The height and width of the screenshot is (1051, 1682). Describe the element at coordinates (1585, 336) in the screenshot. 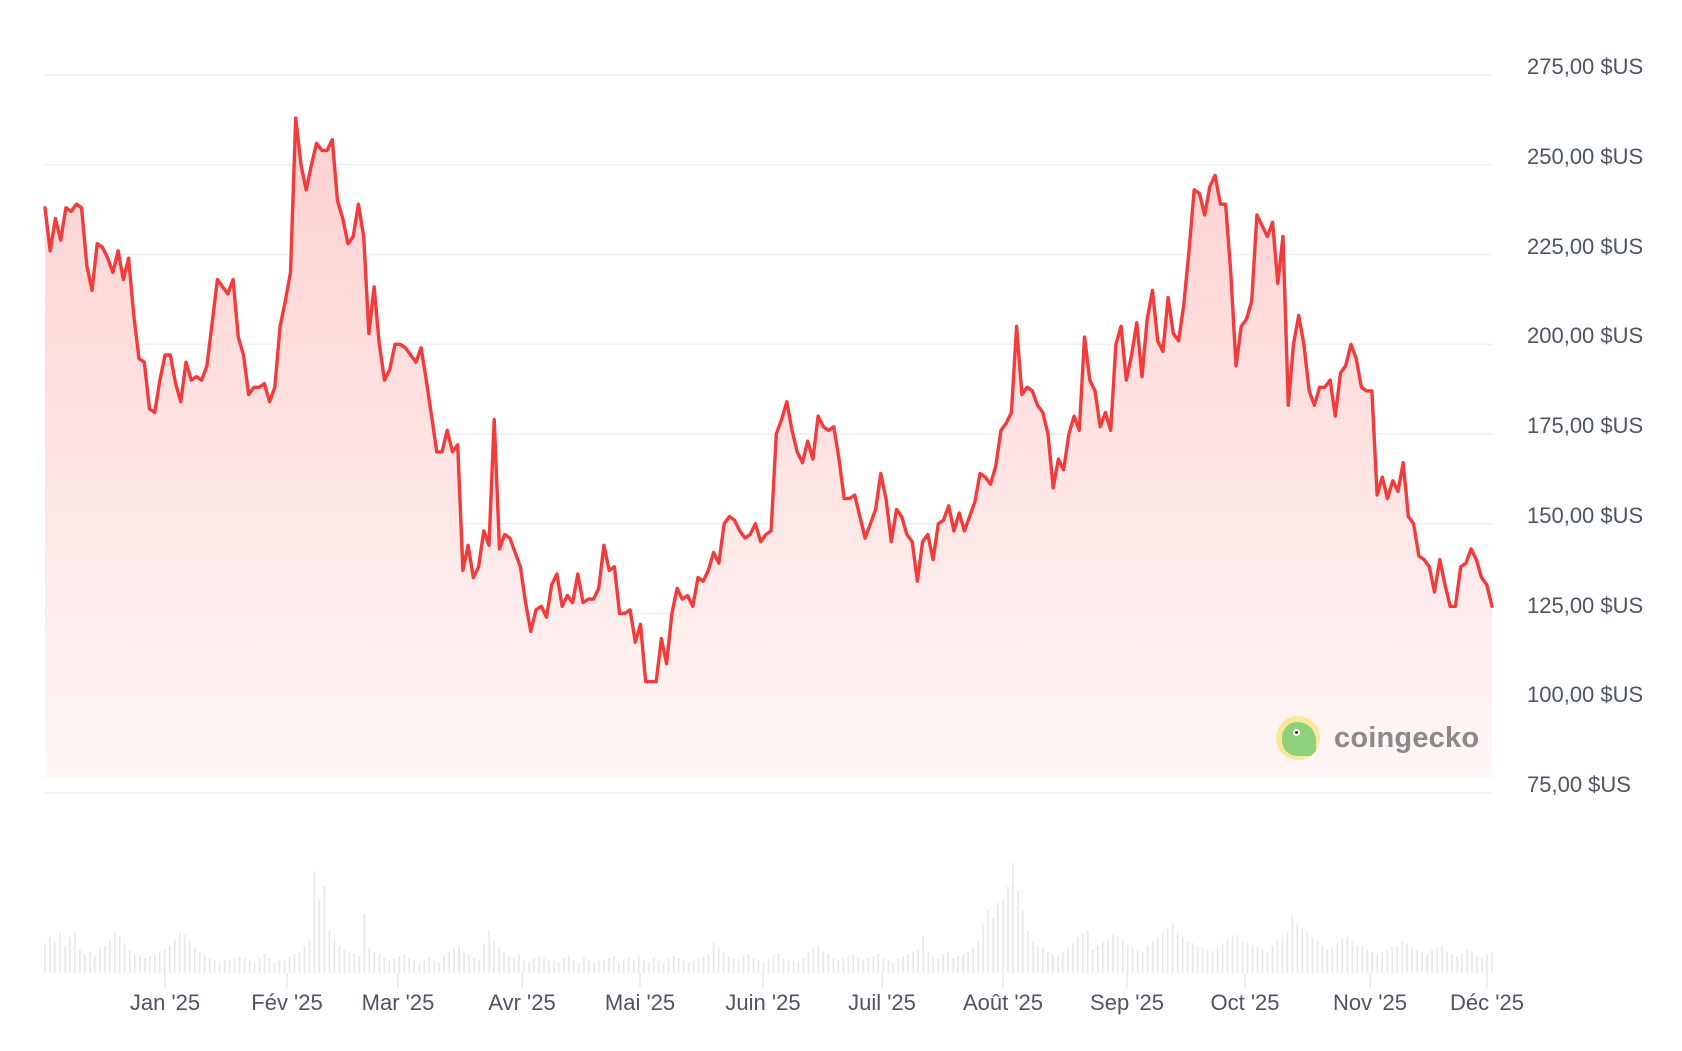

I see `y-axis-label: 200,00 $US` at that location.